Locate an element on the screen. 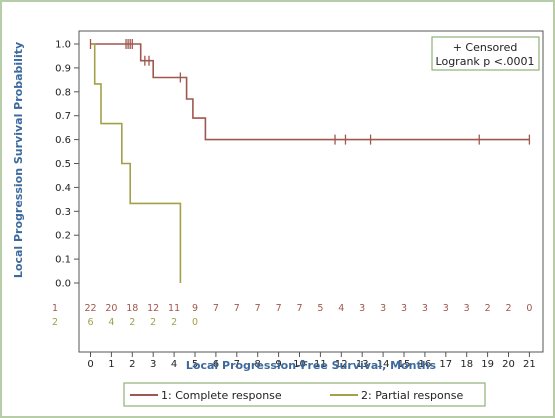  x-tick-label: 8 is located at coordinates (258, 364).